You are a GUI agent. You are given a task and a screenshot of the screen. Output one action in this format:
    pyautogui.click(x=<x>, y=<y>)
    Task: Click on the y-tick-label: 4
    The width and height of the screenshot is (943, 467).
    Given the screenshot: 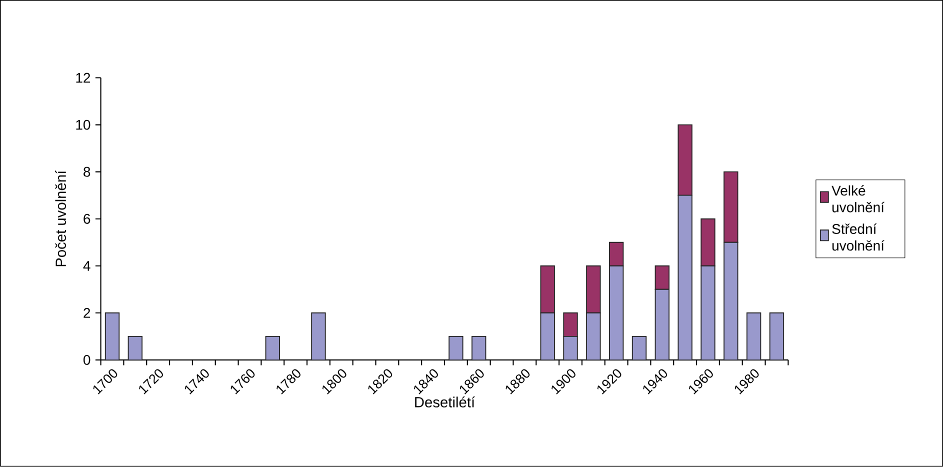 What is the action you would take?
    pyautogui.click(x=86, y=266)
    